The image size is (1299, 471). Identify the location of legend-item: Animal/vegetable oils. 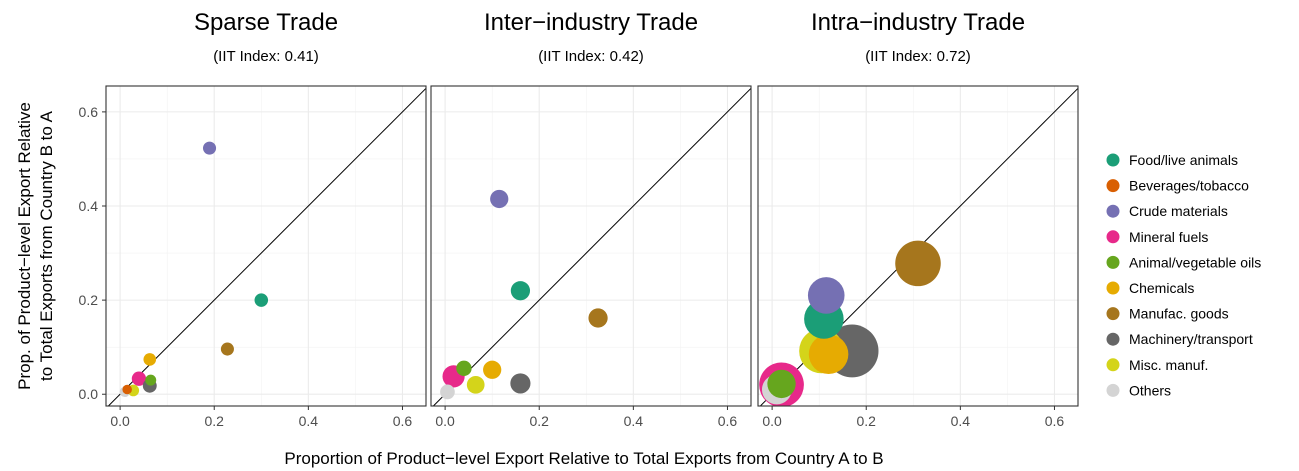
(1183, 262).